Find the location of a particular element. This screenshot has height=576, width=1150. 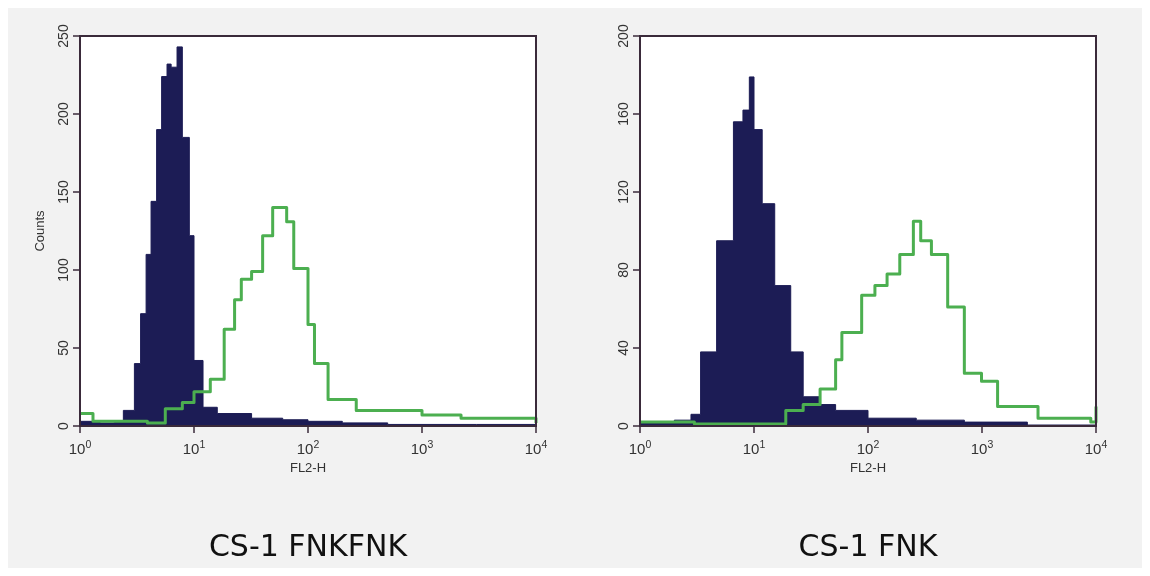

y-tick-label: 160 is located at coordinates (623, 114).